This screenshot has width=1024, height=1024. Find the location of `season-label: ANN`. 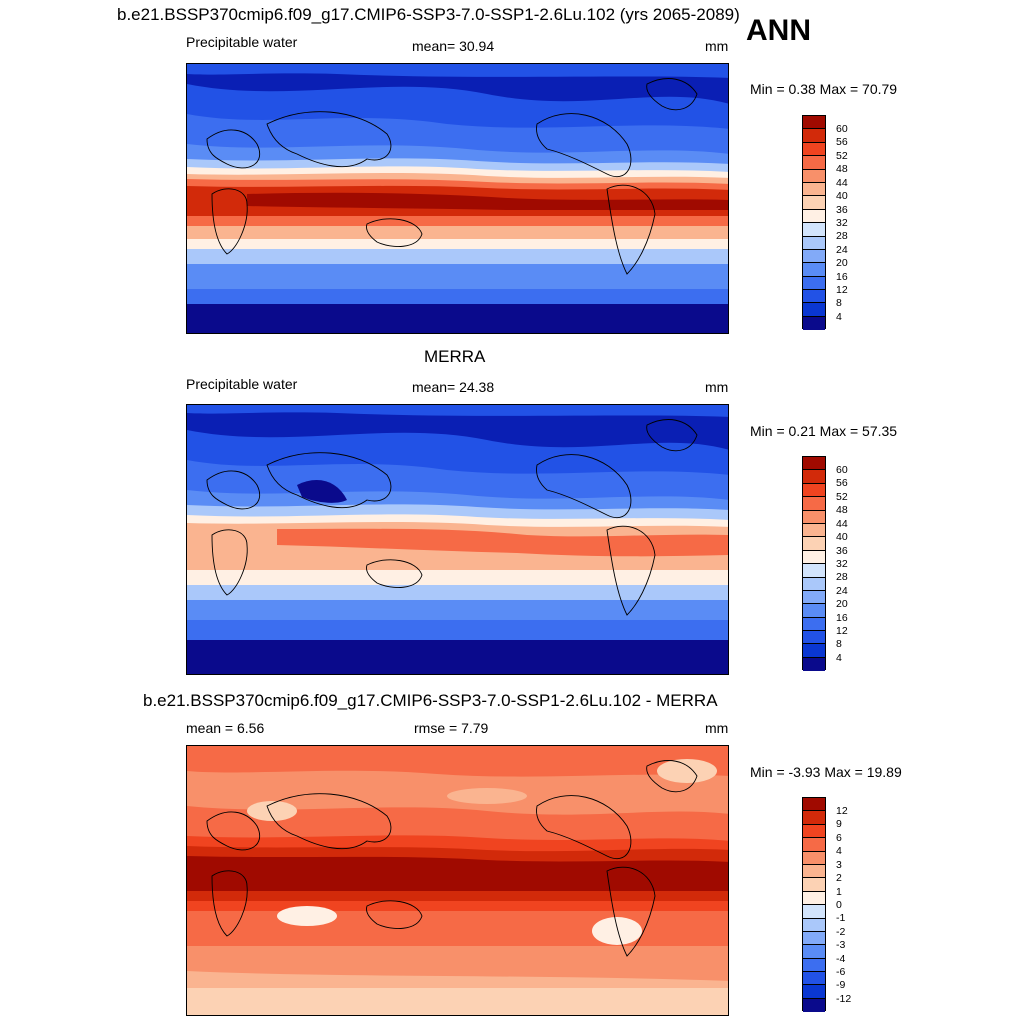

season-label: ANN is located at coordinates (778, 30).